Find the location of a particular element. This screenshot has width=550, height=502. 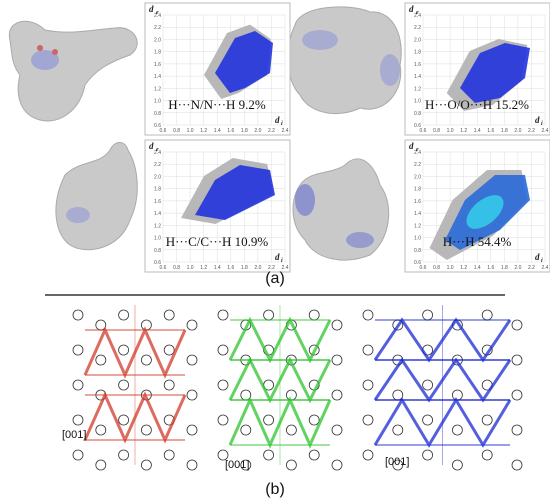

x-axis-sub: i is located at coordinates (282, 261).